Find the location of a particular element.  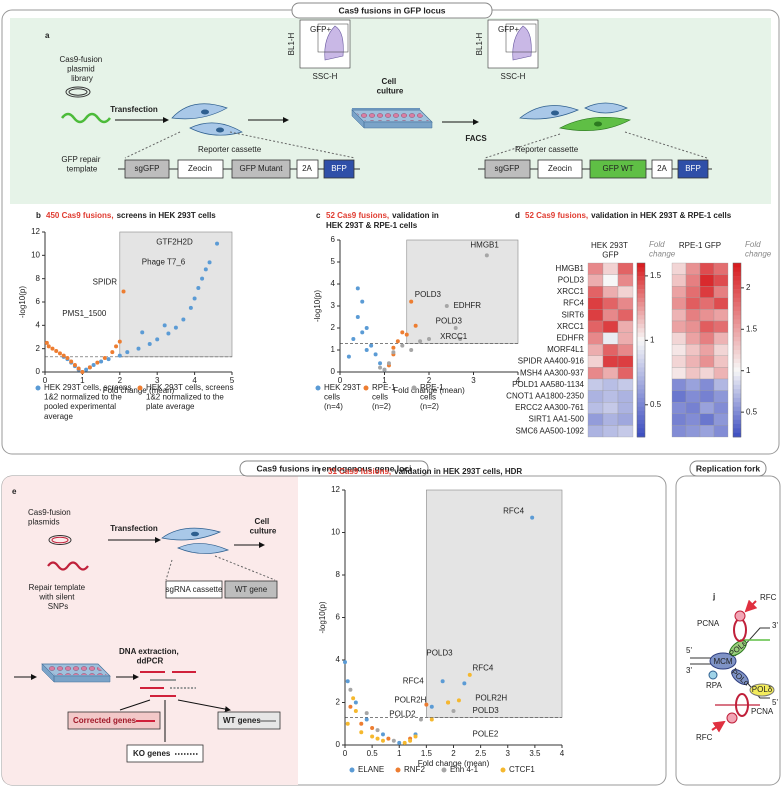

text-line: change is located at coordinates (758, 254).